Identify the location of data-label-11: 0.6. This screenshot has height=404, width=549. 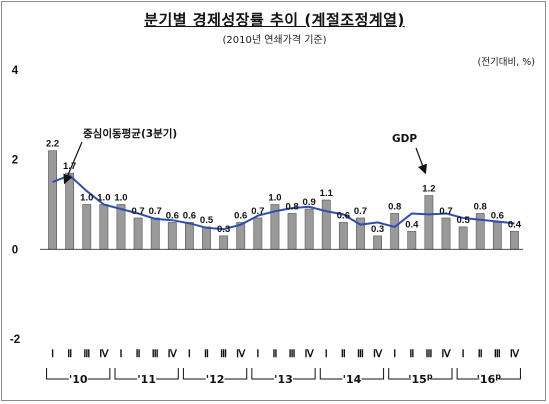
(240, 215).